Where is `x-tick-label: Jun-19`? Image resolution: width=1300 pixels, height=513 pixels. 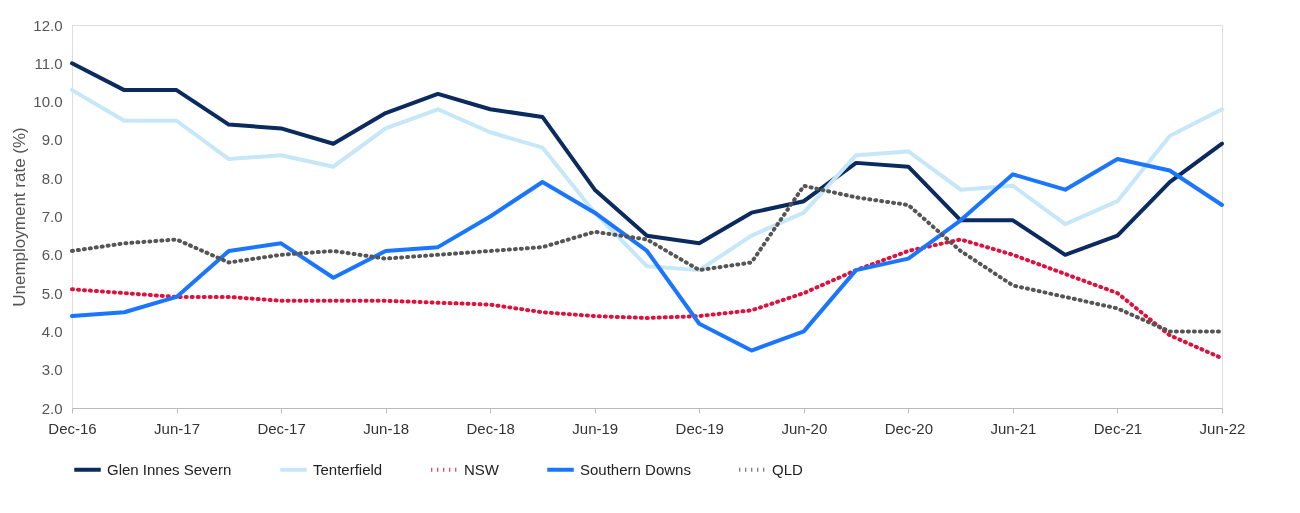
x-tick-label: Jun-19 is located at coordinates (595, 428).